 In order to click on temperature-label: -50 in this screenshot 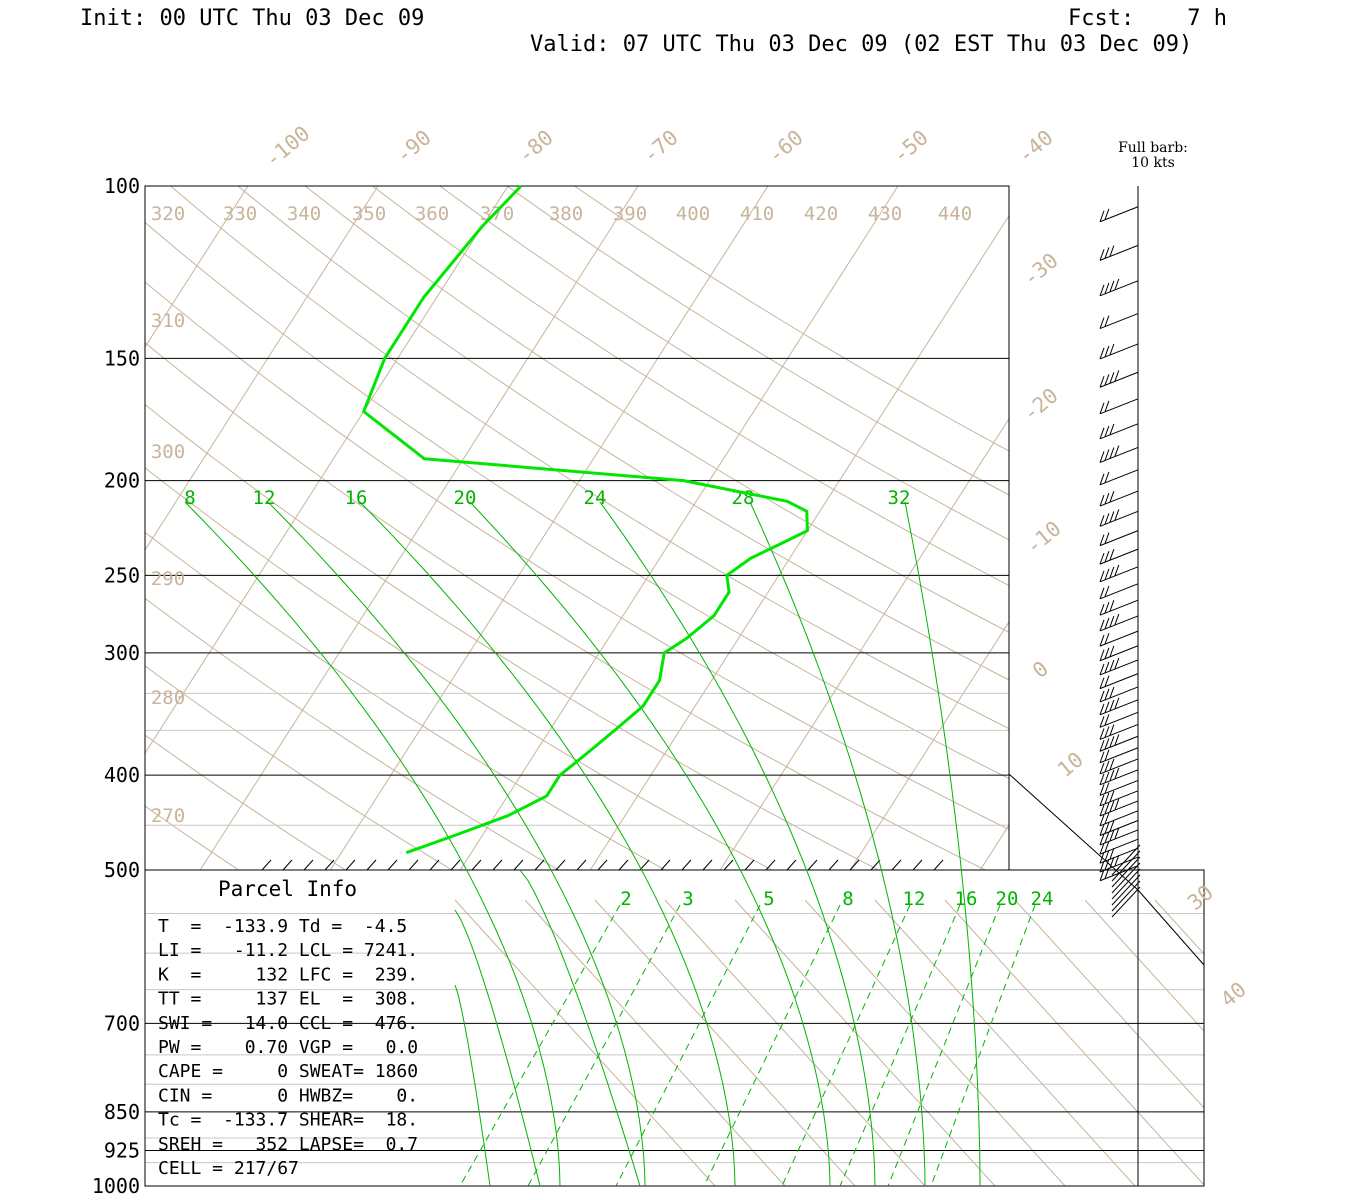, I will do `click(910, 146)`.